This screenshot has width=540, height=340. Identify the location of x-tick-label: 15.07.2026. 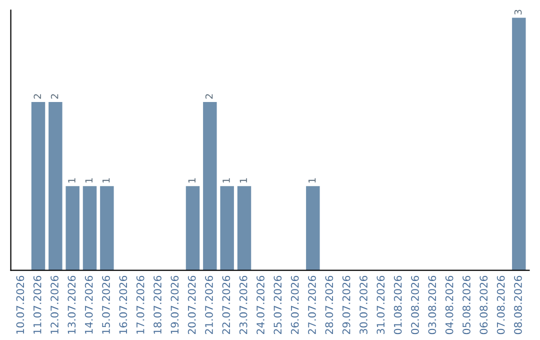
(106, 305).